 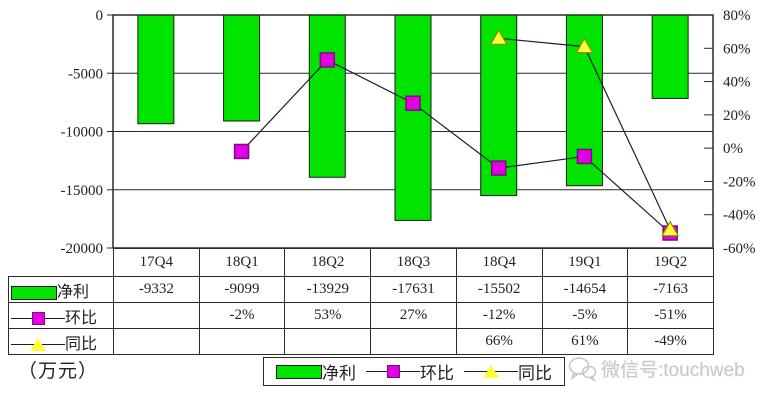 I want to click on chart-legend: 净利 环比 同比, so click(x=414, y=371).